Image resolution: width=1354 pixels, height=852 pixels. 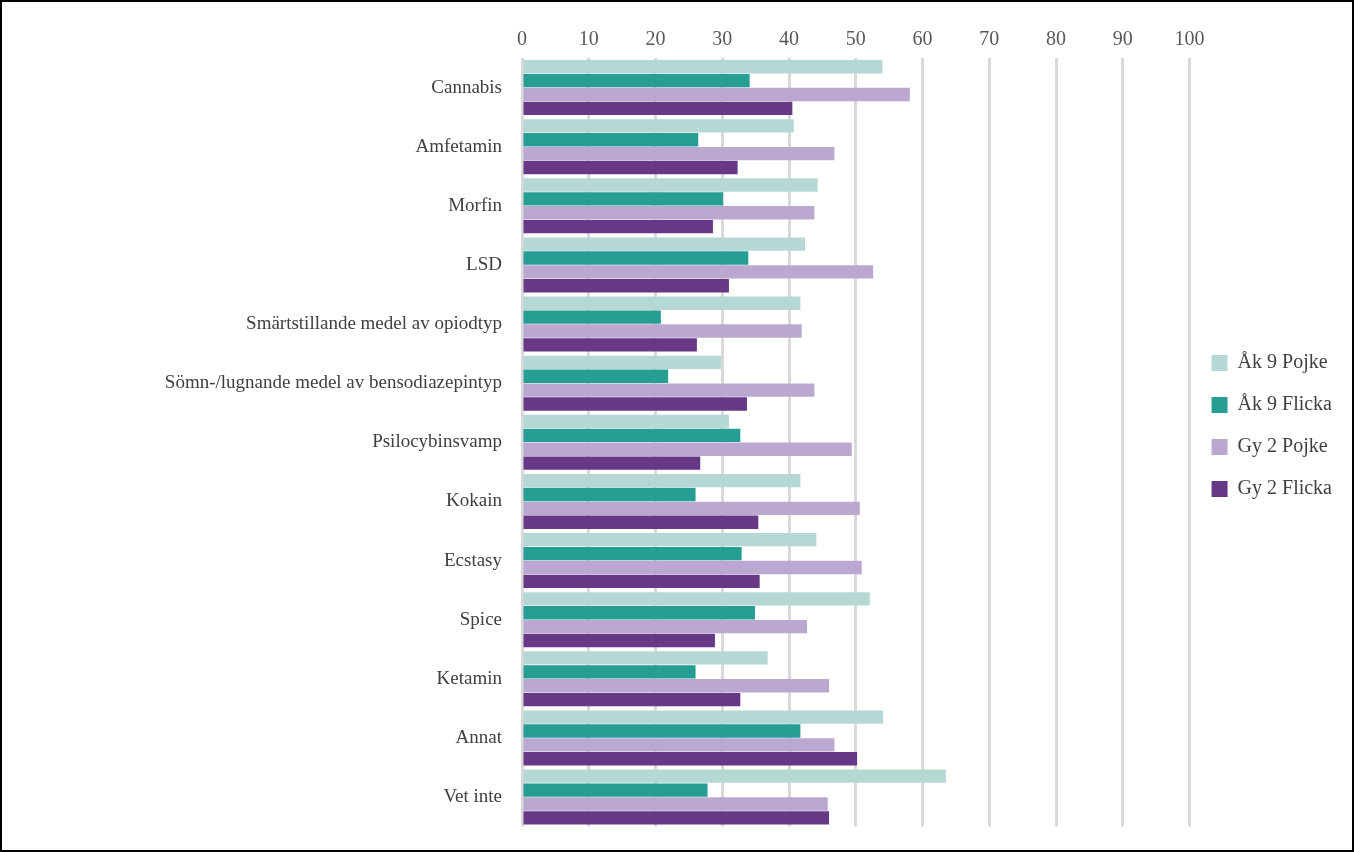 I want to click on legend-label: Åk 9 Flicka, so click(x=1285, y=403).